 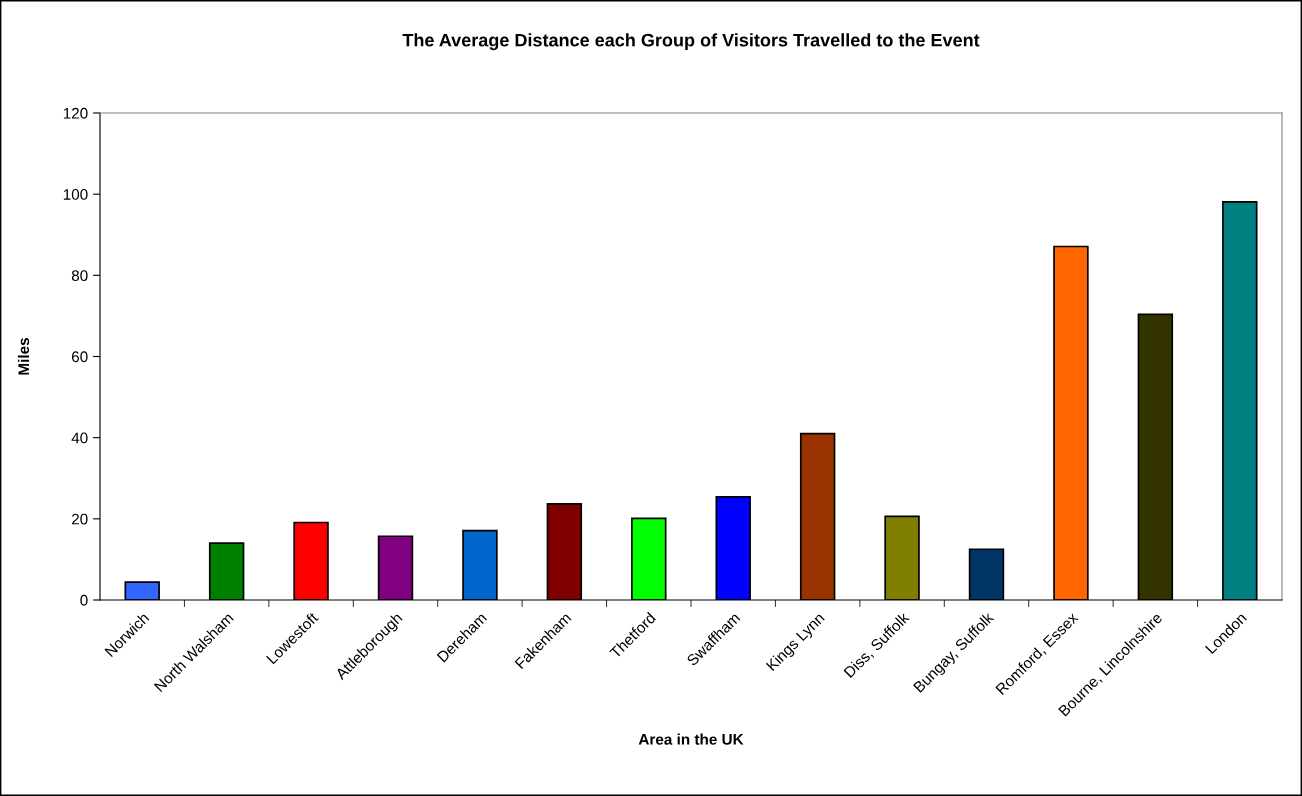 What do you see at coordinates (23, 356) in the screenshot?
I see `y-axis-title: Miles` at bounding box center [23, 356].